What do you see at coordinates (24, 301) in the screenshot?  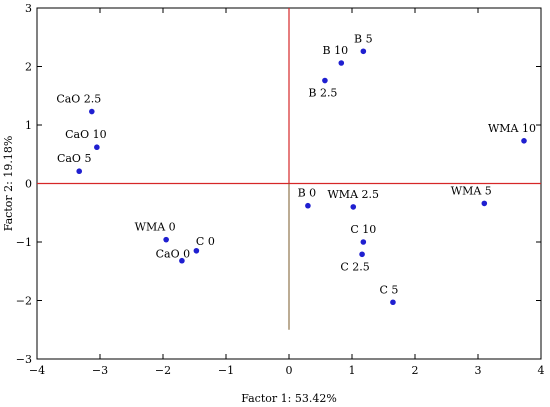 I see `y-tick-label: −2` at bounding box center [24, 301].